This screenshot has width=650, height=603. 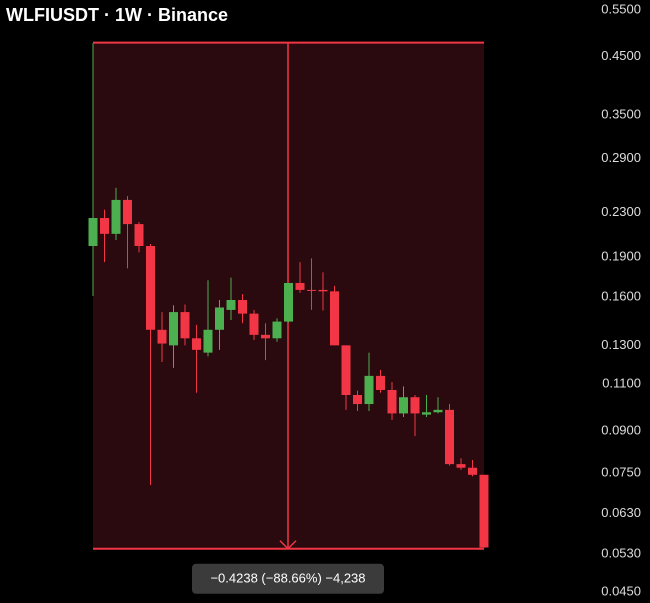 I want to click on y-tick-label: 0.2900, so click(x=621, y=157).